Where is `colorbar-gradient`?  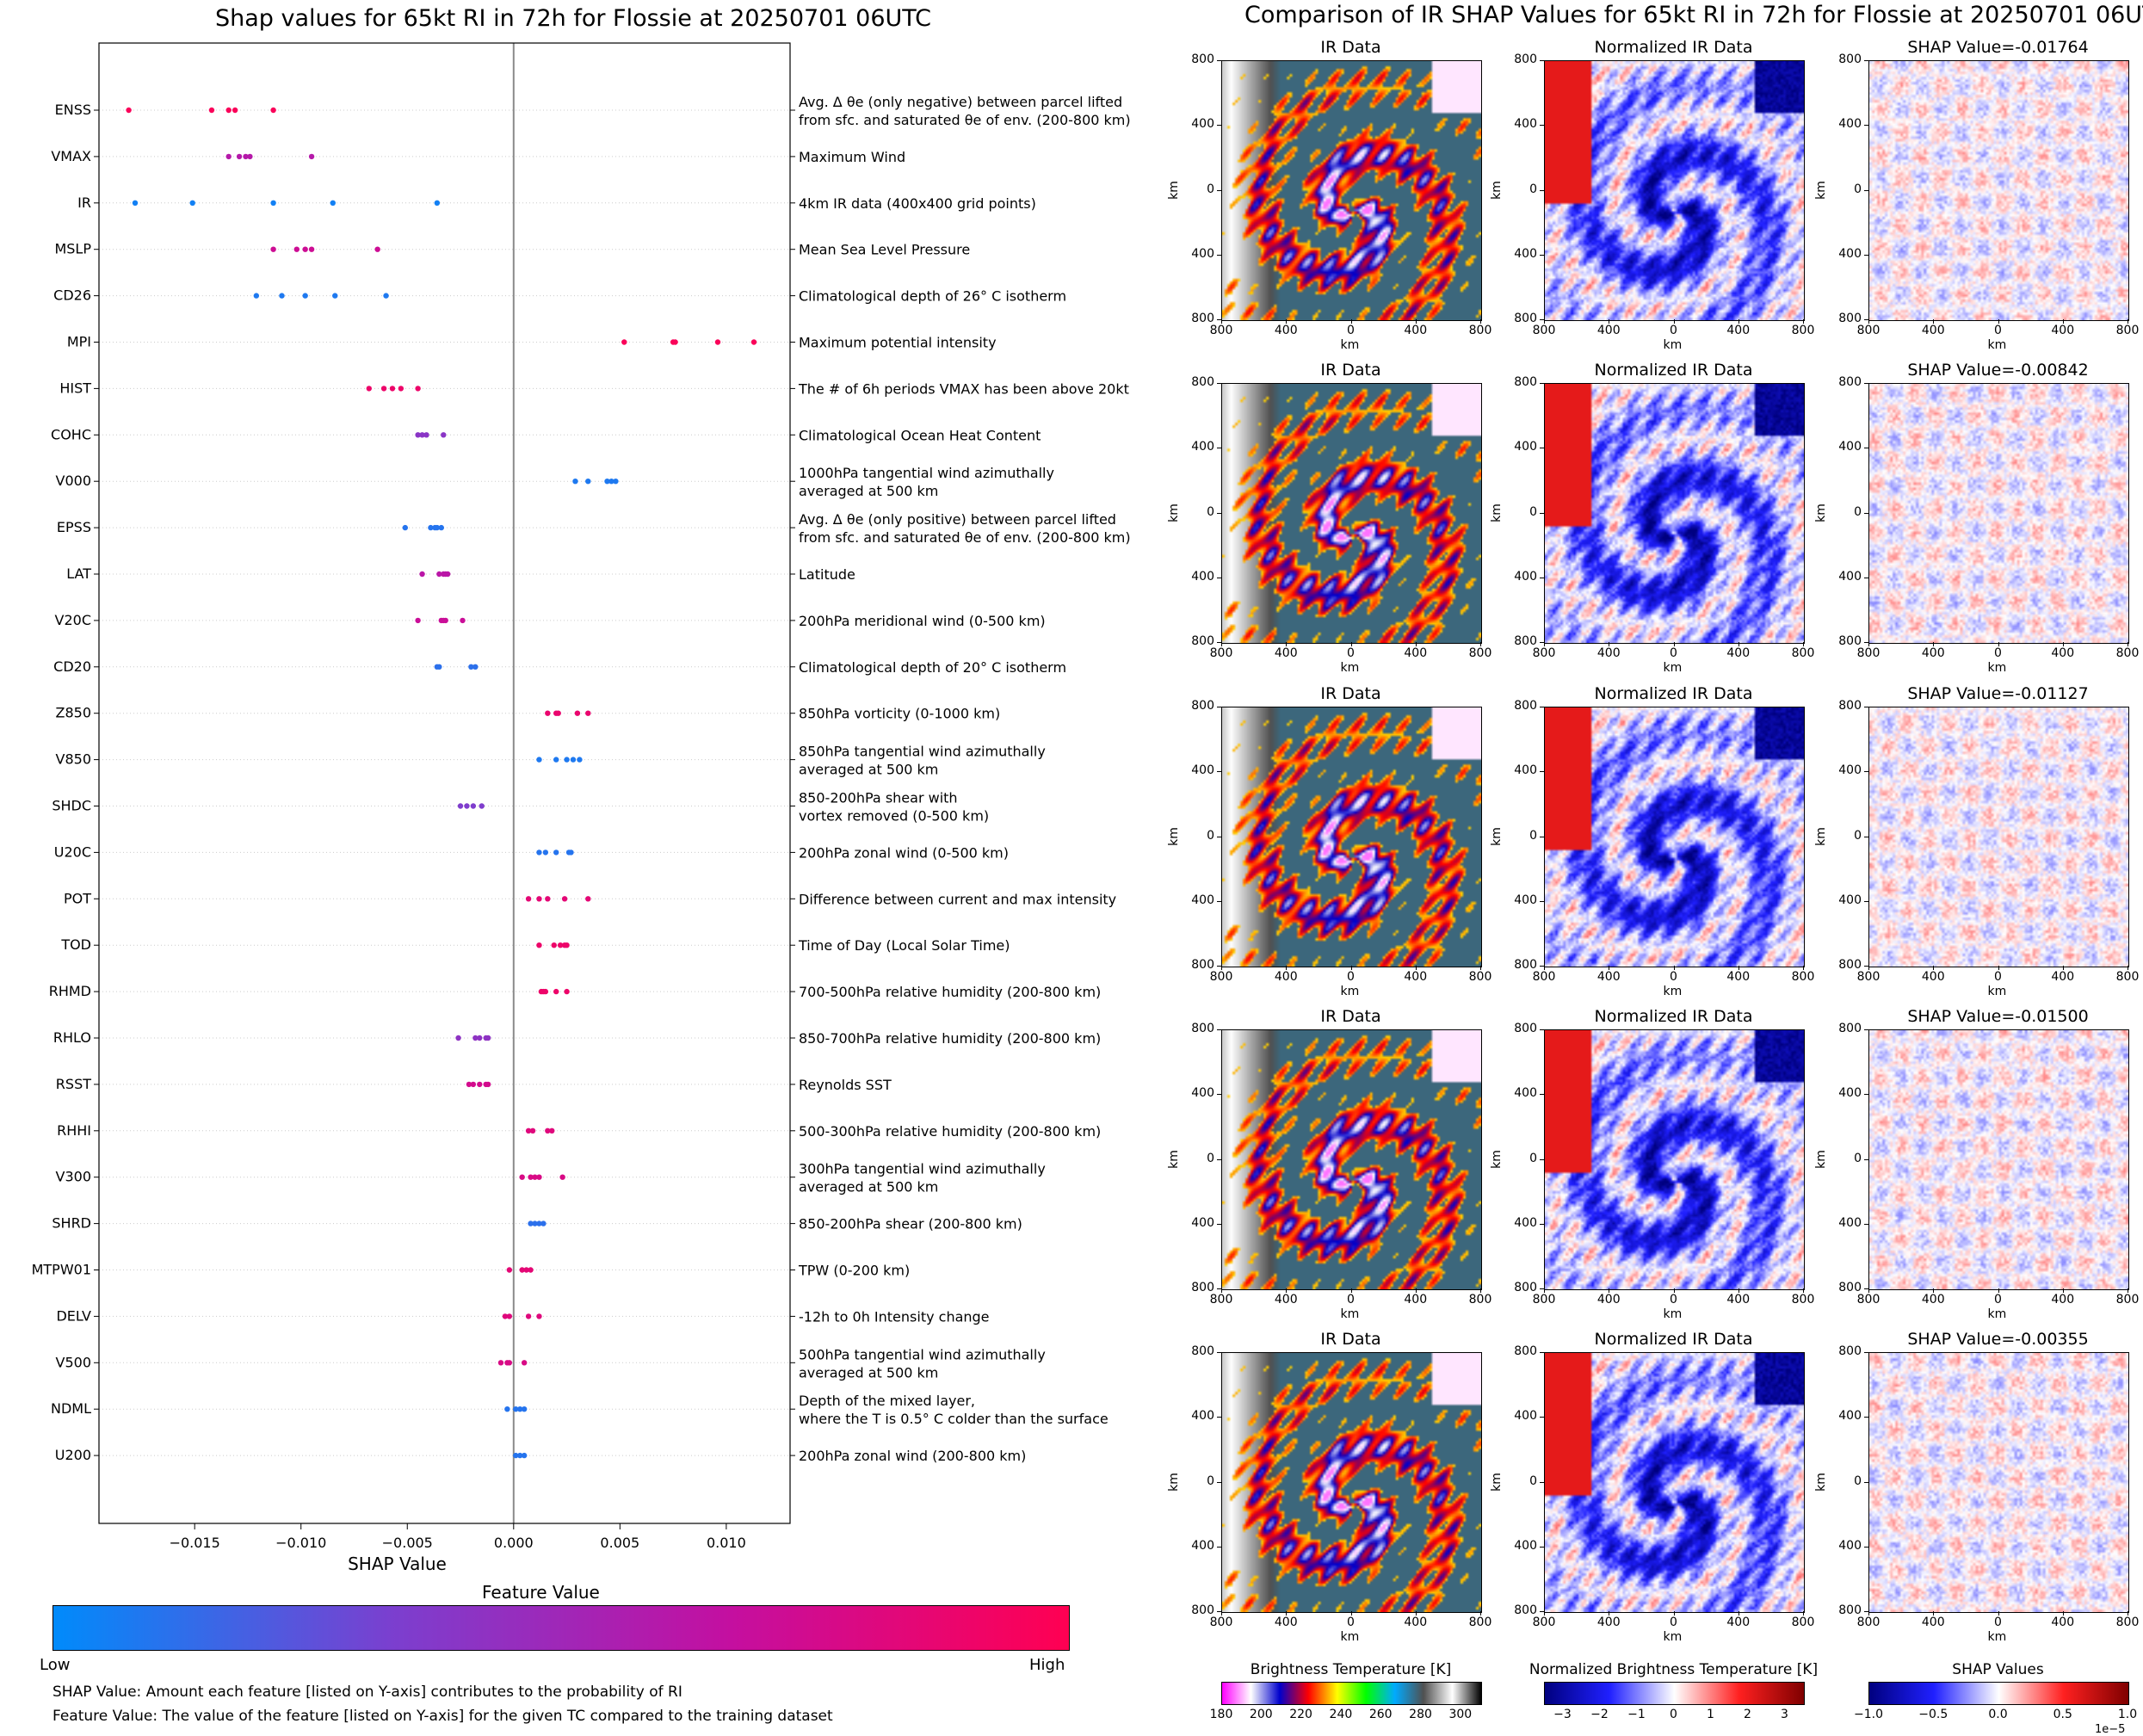
colorbar-gradient is located at coordinates (1351, 1693).